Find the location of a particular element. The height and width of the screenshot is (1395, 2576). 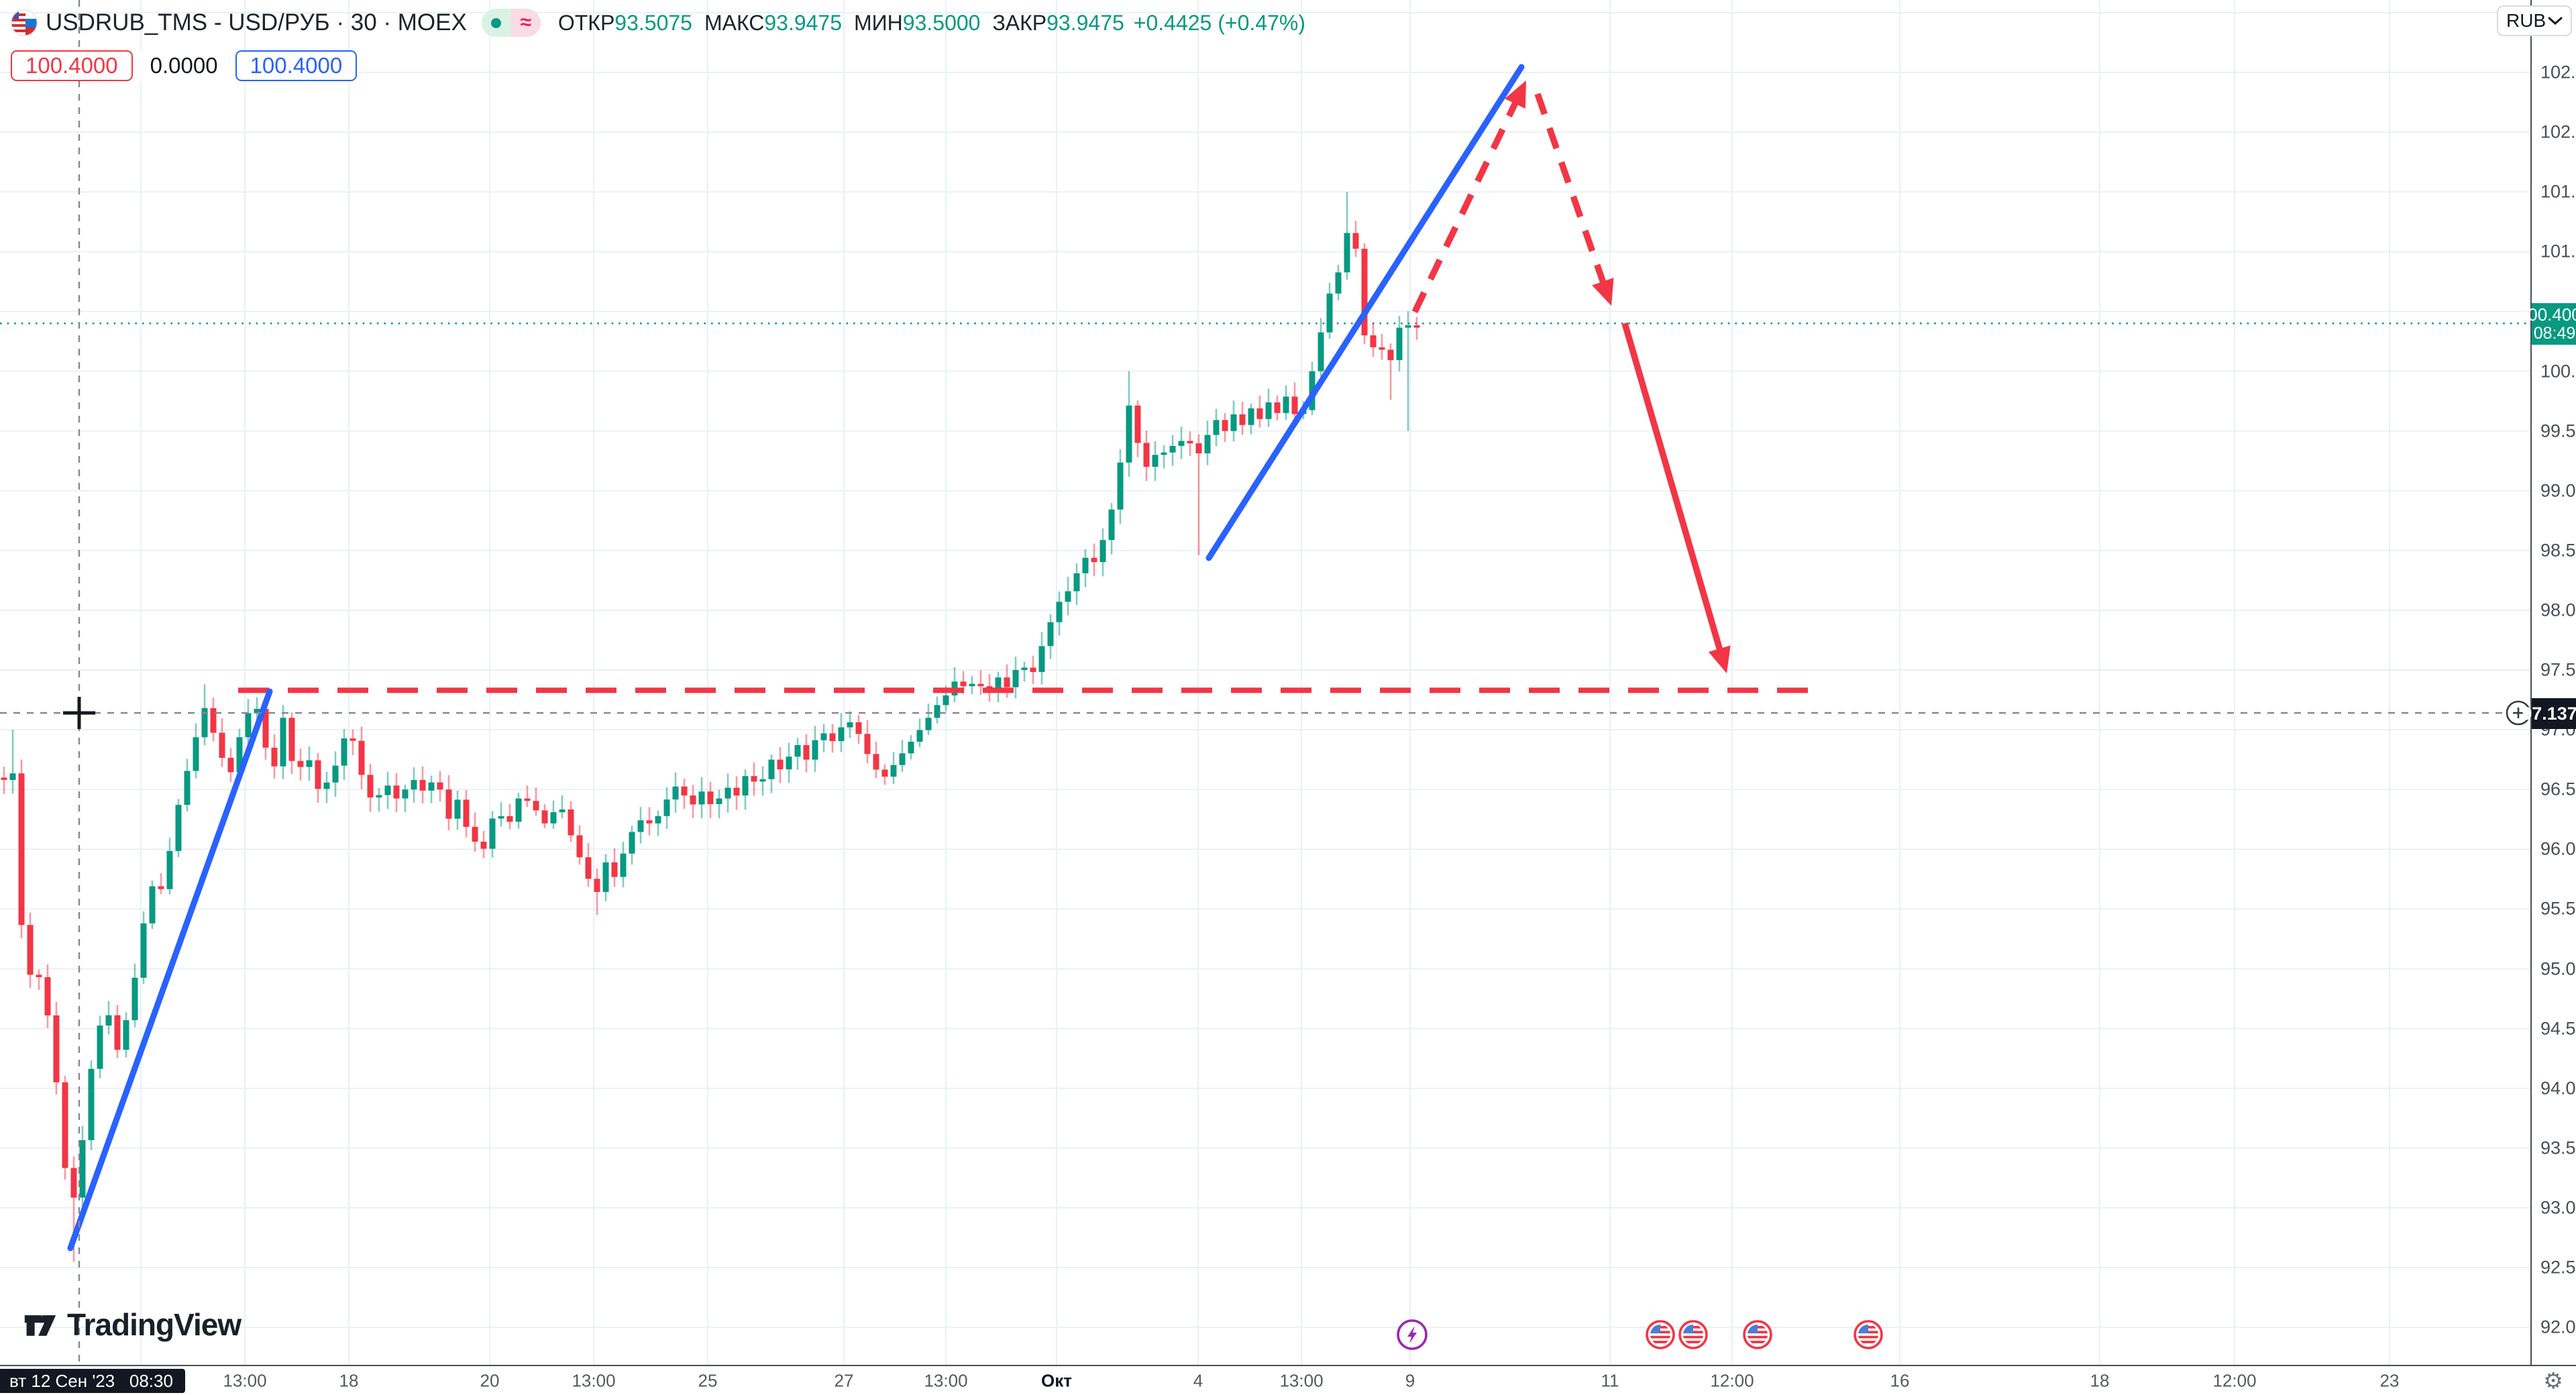

price-axis-label: 96.0000 is located at coordinates (2558, 848).